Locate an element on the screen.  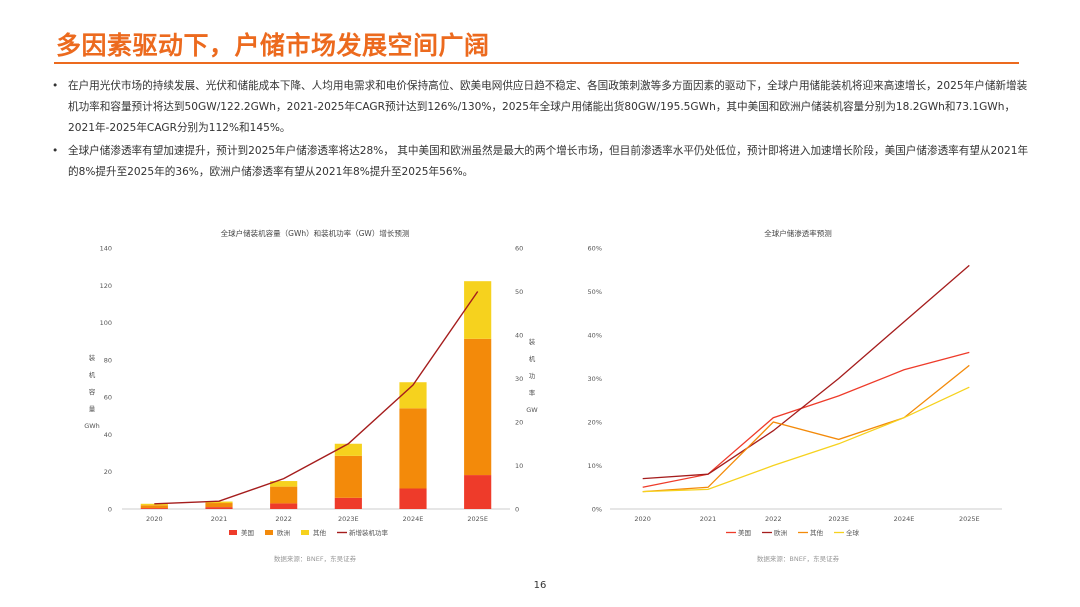
line-美国 is located at coordinates (806, 419).